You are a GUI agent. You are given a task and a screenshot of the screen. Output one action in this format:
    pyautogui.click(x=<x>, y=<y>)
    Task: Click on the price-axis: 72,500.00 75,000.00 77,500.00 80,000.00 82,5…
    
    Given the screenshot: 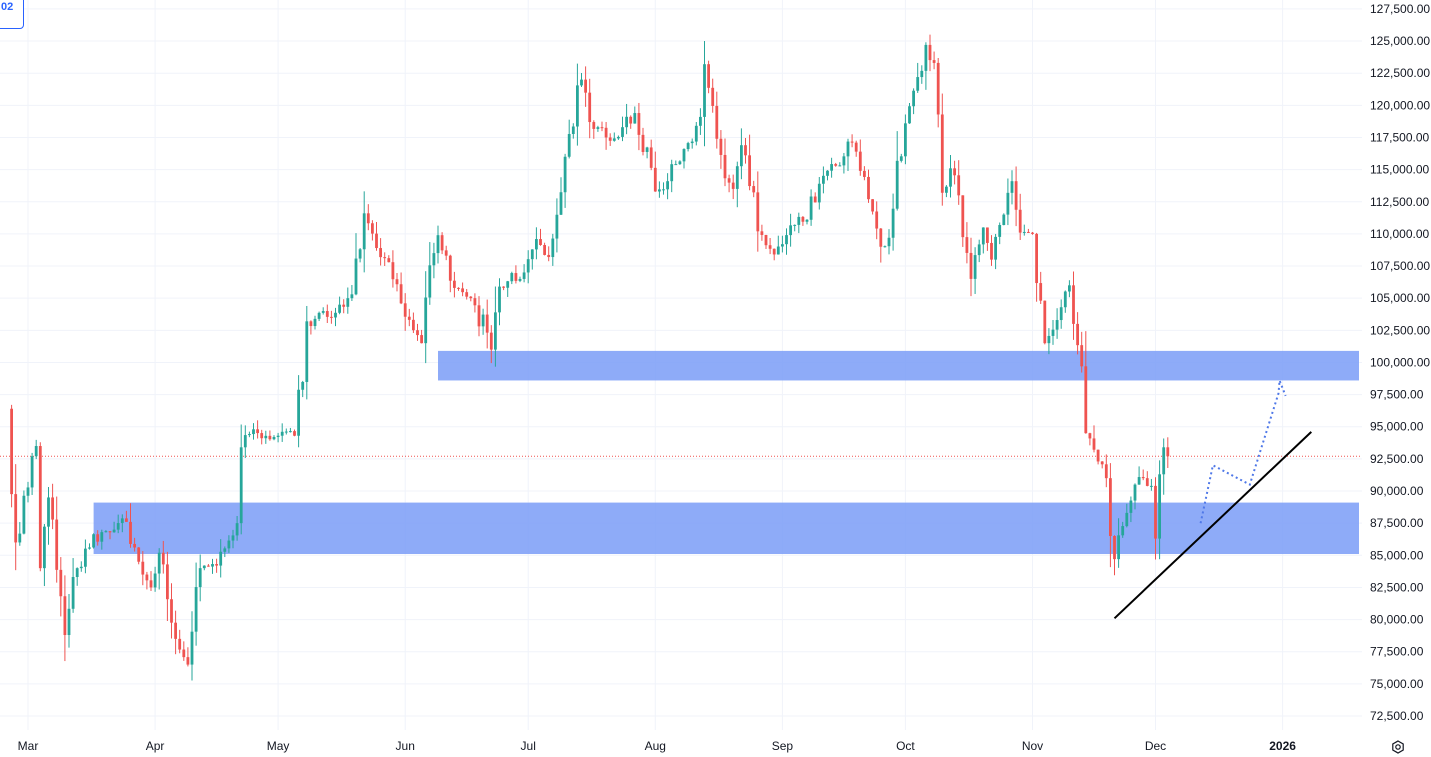 What is the action you would take?
    pyautogui.click(x=1400, y=362)
    